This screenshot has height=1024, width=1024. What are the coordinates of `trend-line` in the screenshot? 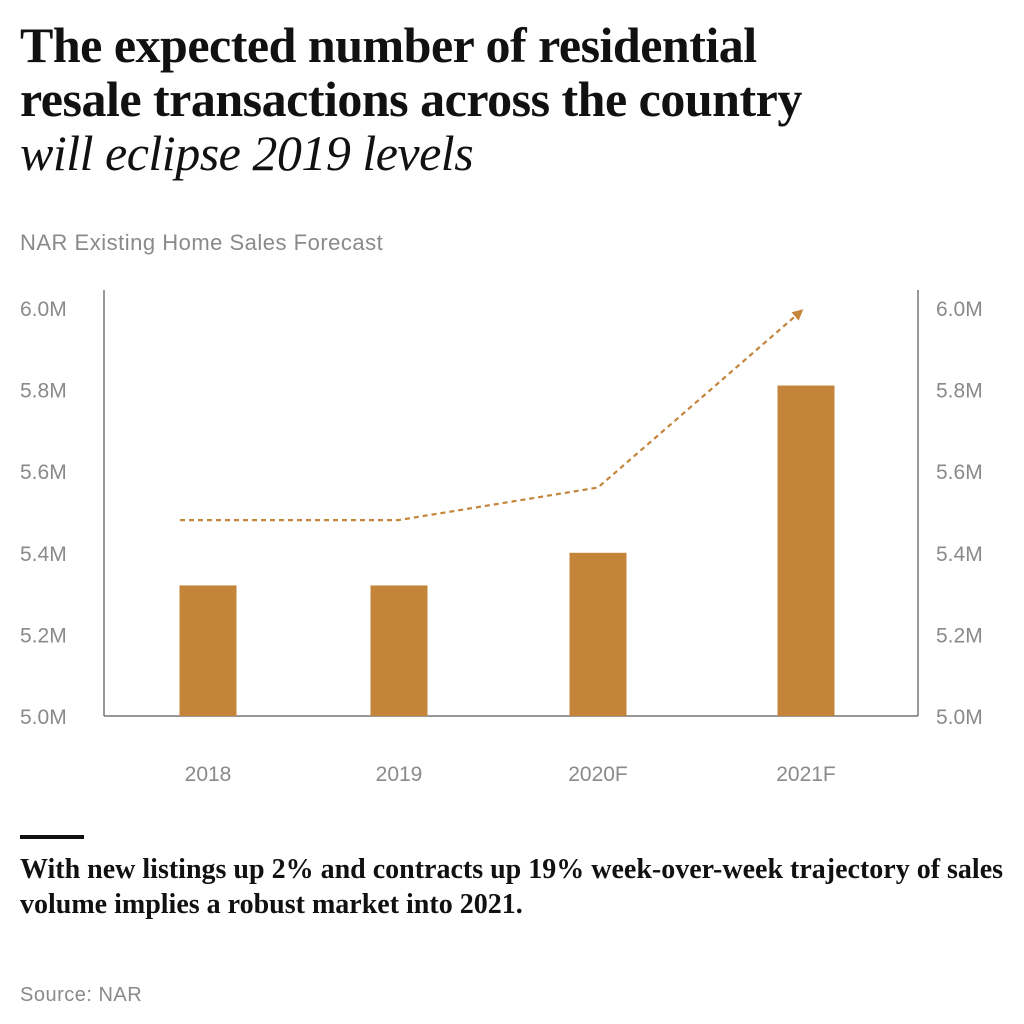 It's located at (492, 415).